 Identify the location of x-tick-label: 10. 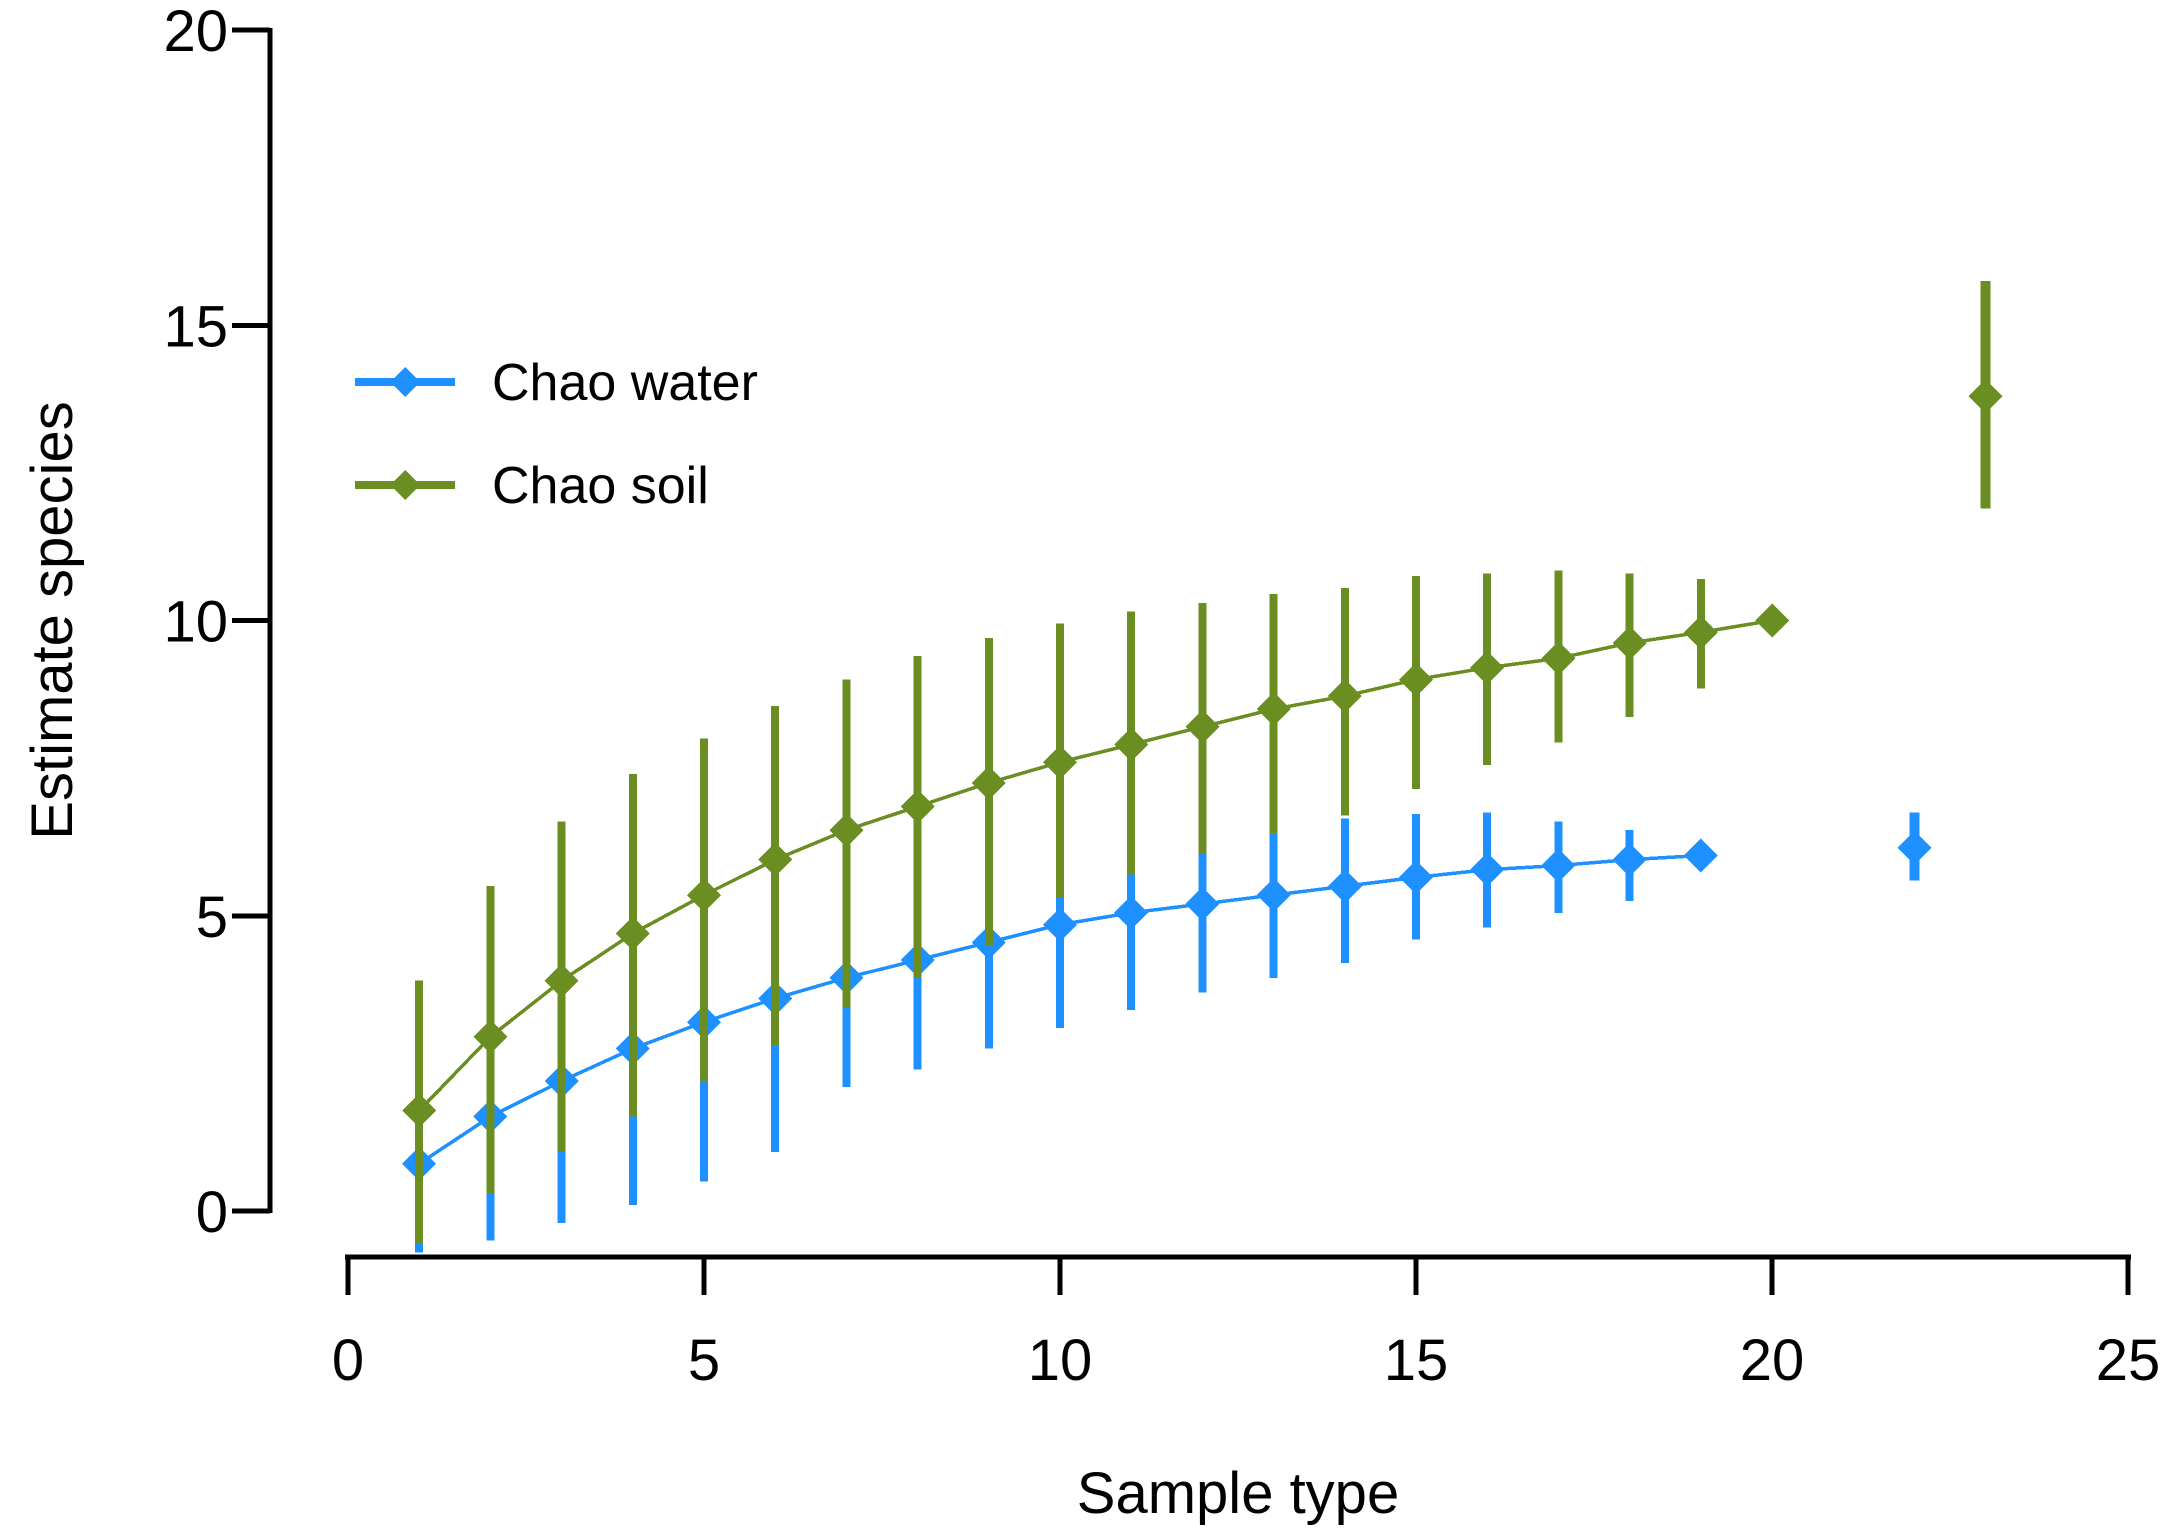
(1060, 1360).